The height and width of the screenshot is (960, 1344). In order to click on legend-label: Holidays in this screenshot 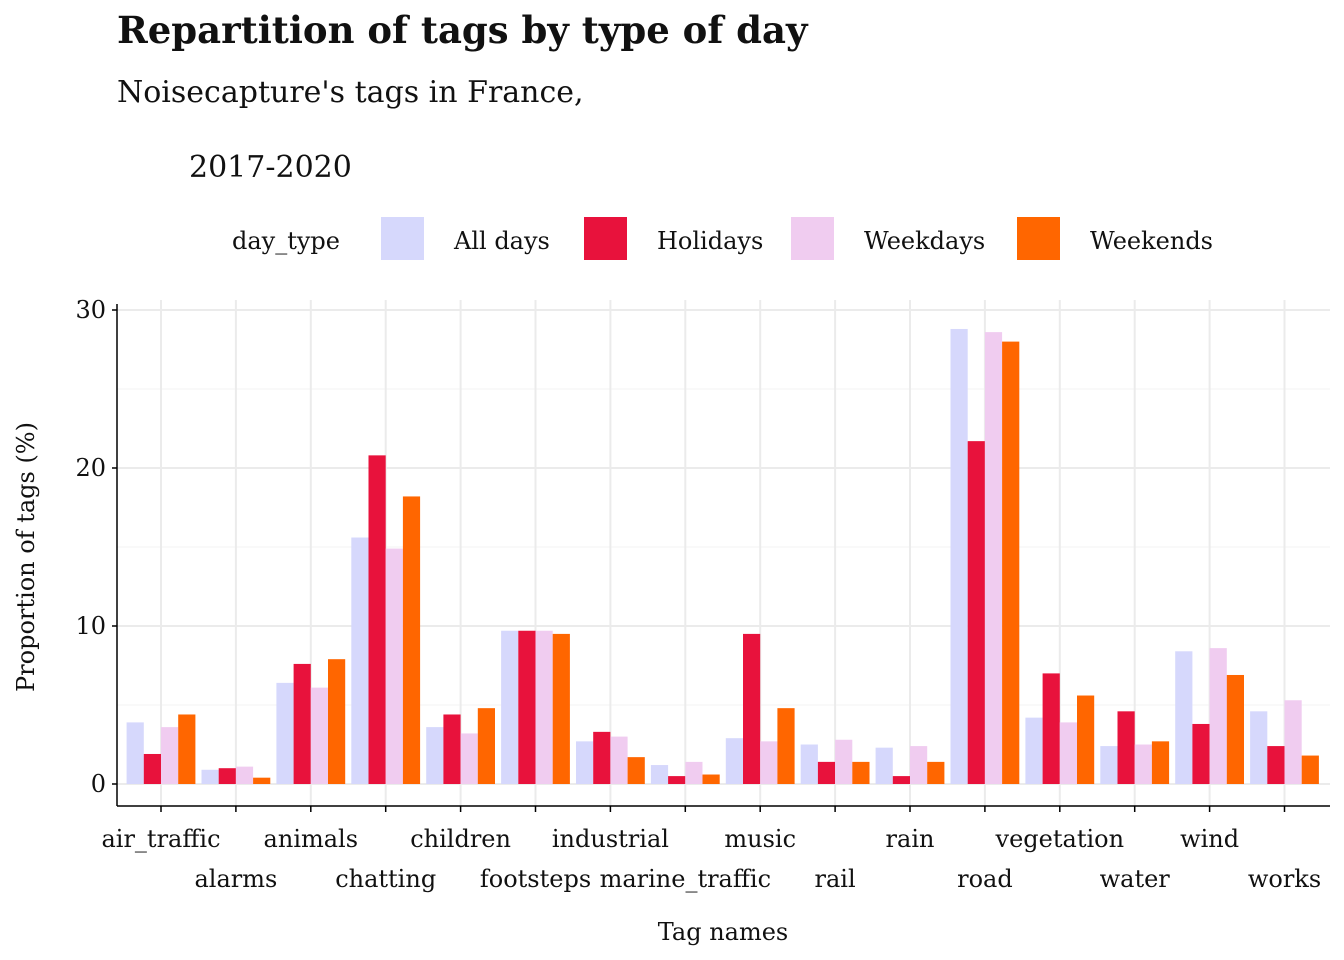, I will do `click(710, 241)`.